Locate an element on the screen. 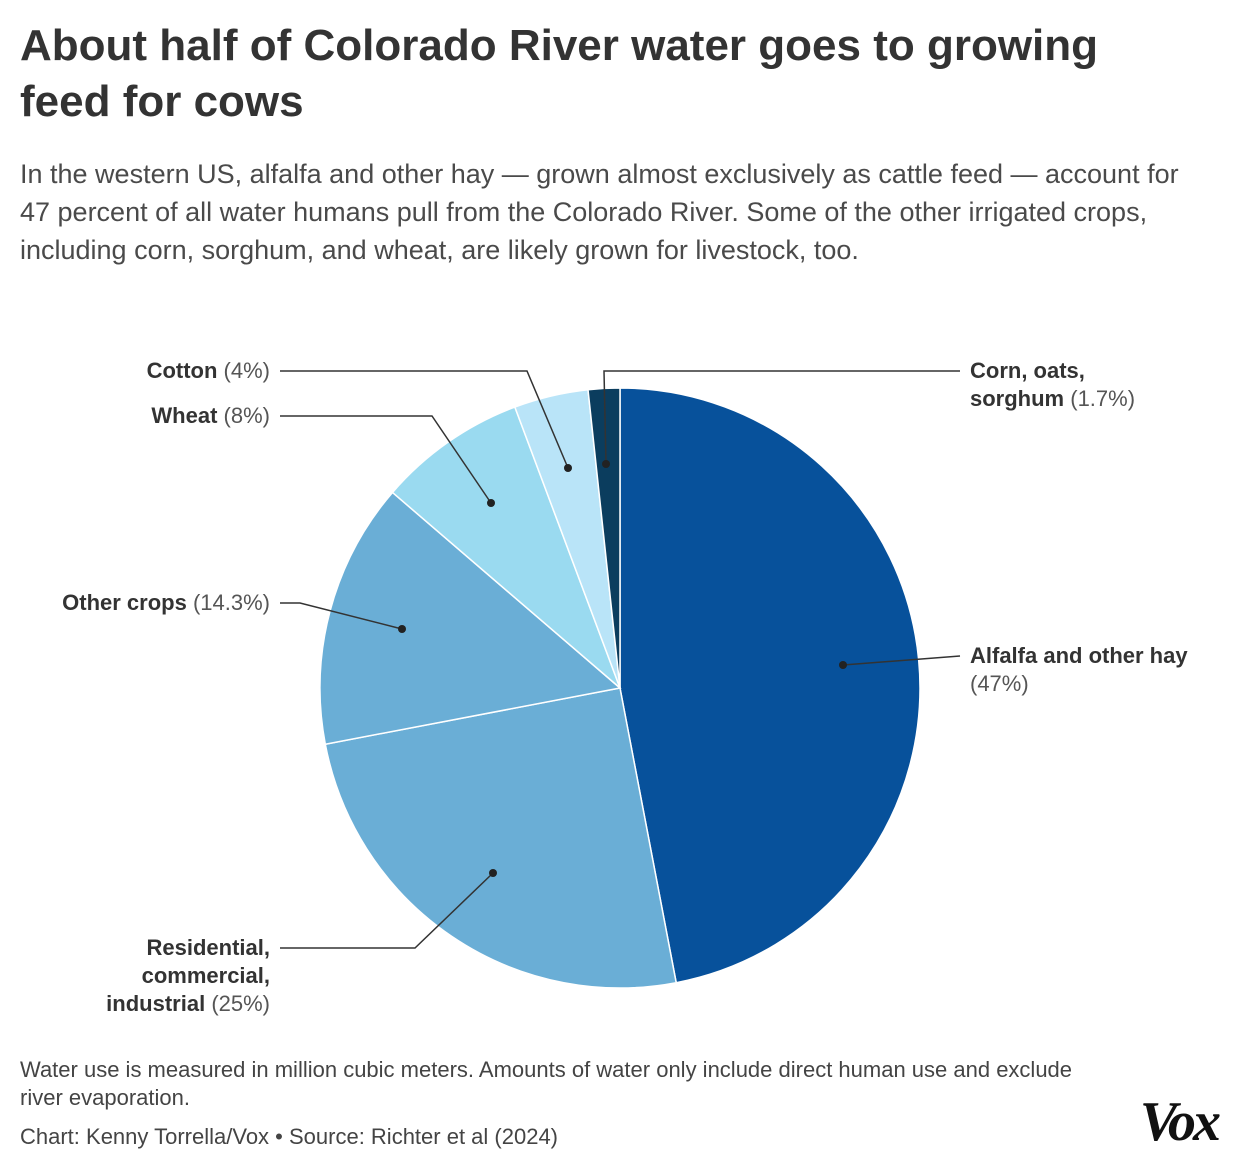 The image size is (1240, 1174). slice-label: Other crops (14.3%) is located at coordinates (140, 603).